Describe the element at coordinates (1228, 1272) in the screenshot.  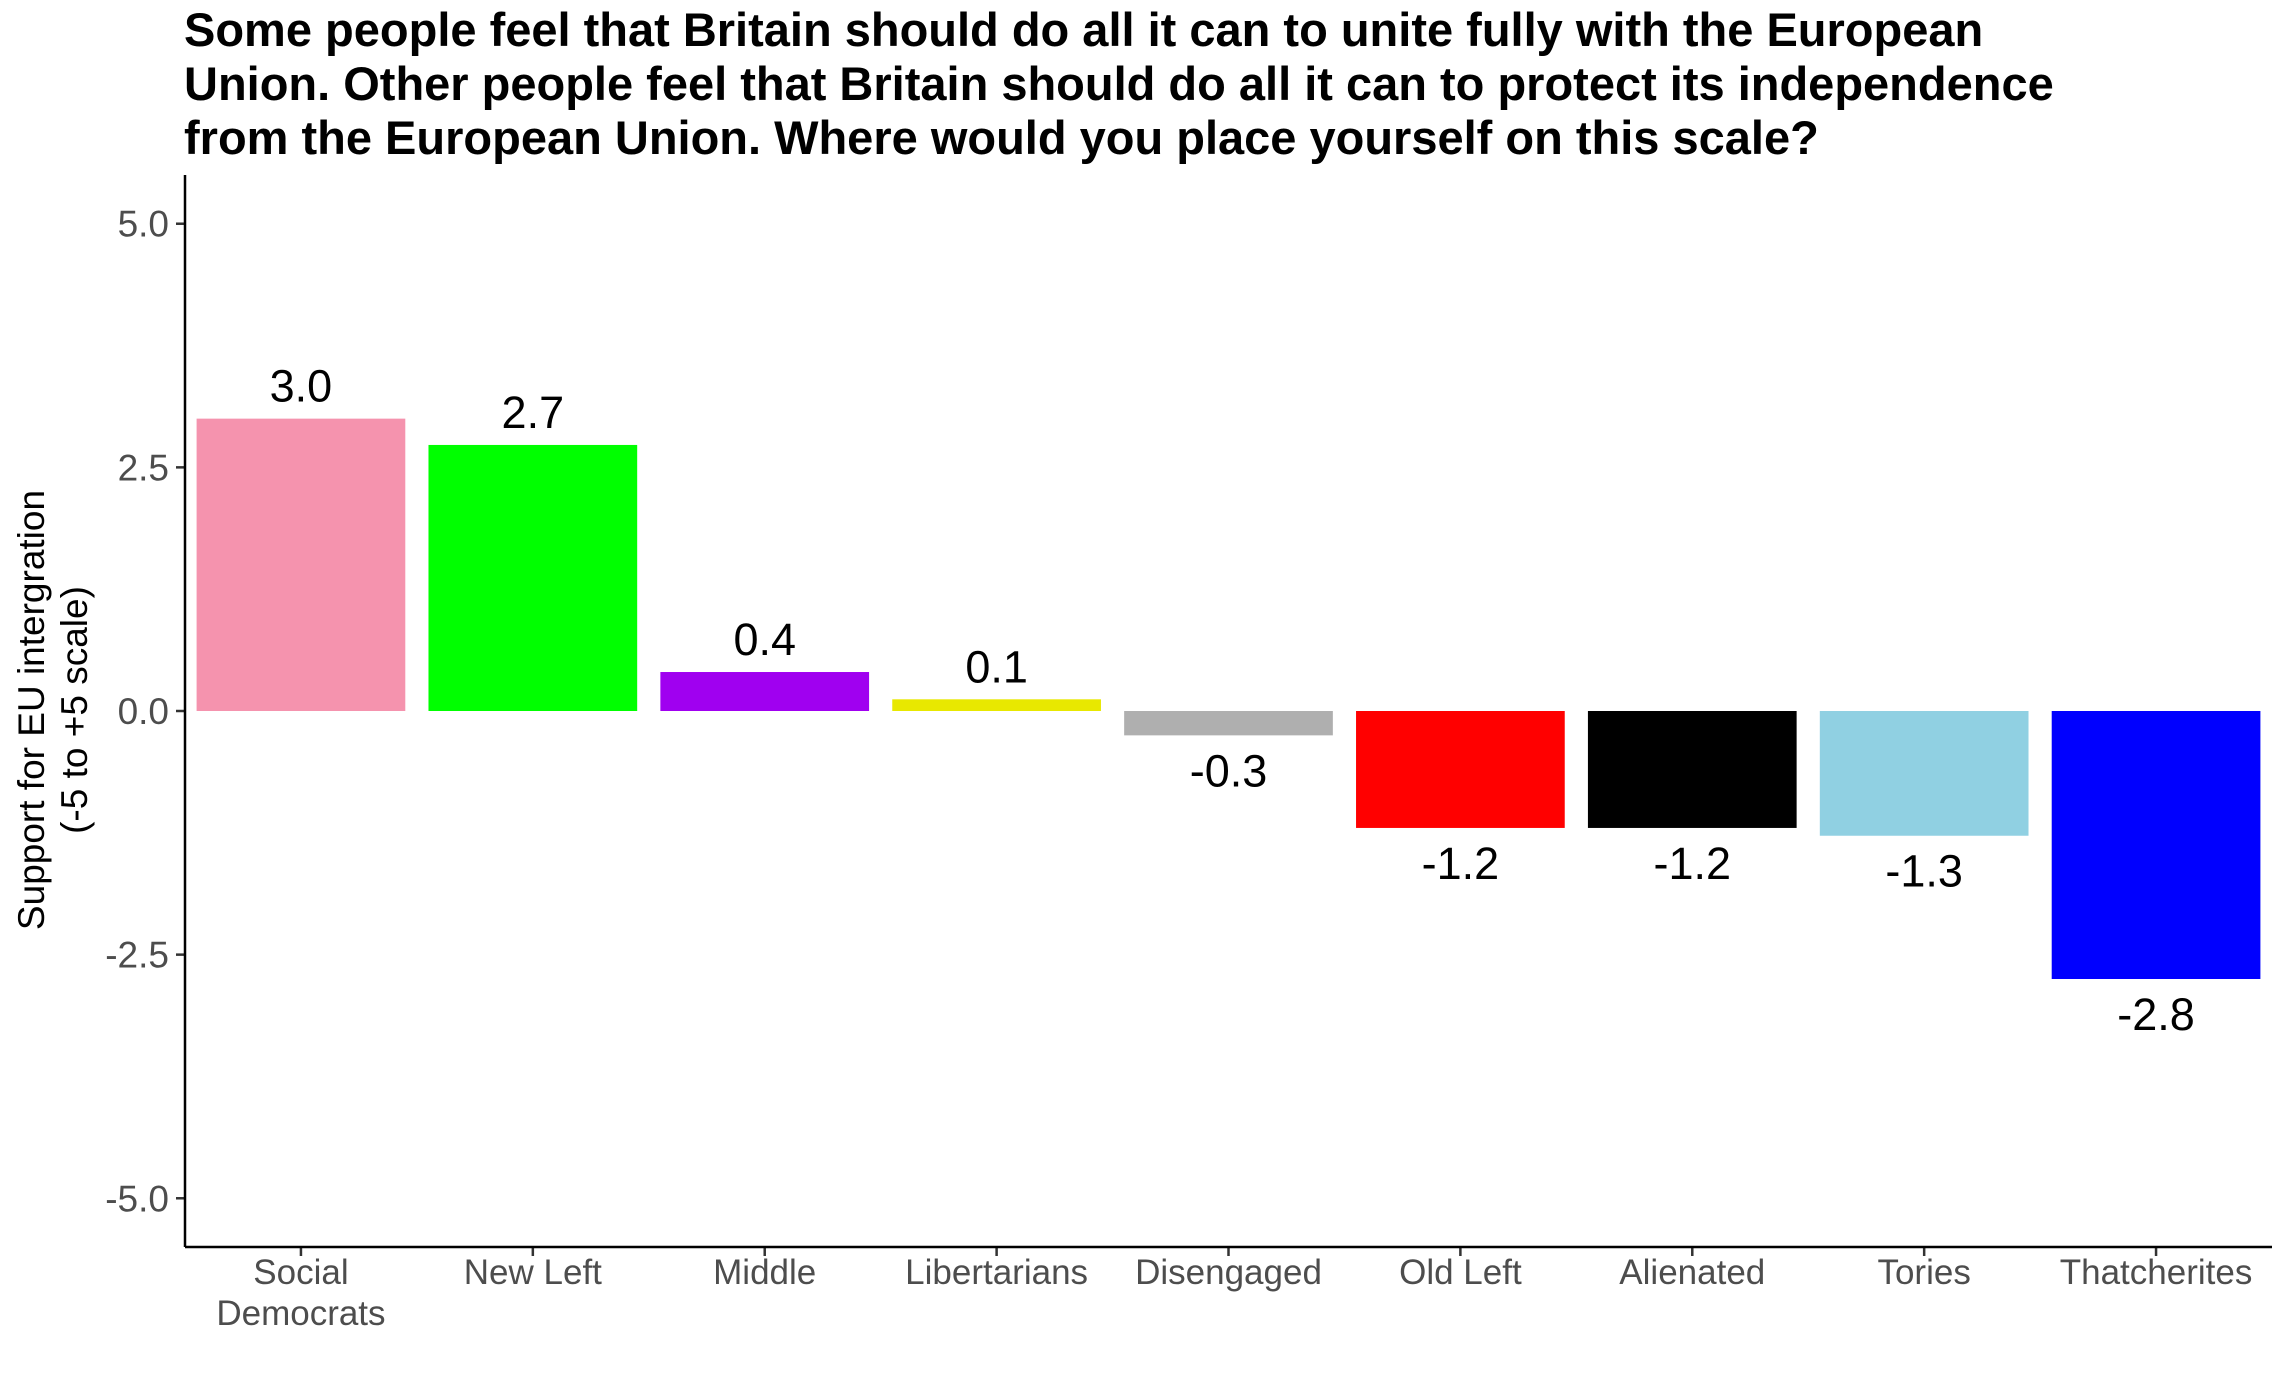
I see `x-tick-label: Disengaged` at that location.